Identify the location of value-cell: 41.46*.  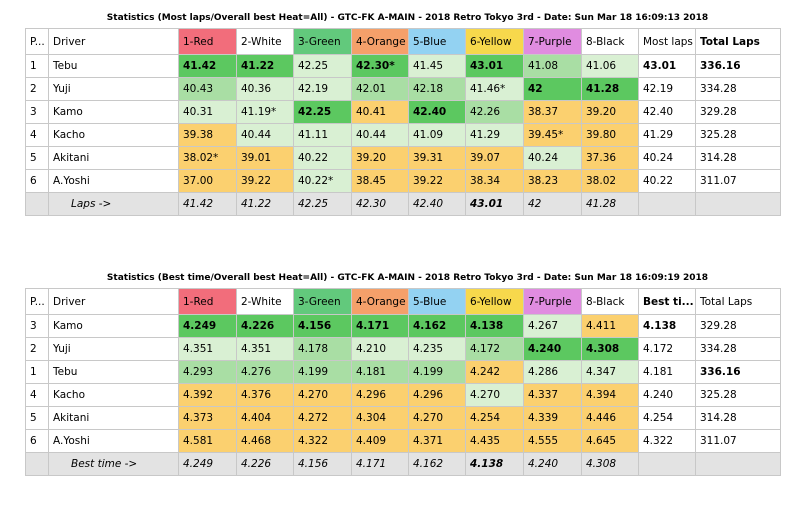
(494, 89).